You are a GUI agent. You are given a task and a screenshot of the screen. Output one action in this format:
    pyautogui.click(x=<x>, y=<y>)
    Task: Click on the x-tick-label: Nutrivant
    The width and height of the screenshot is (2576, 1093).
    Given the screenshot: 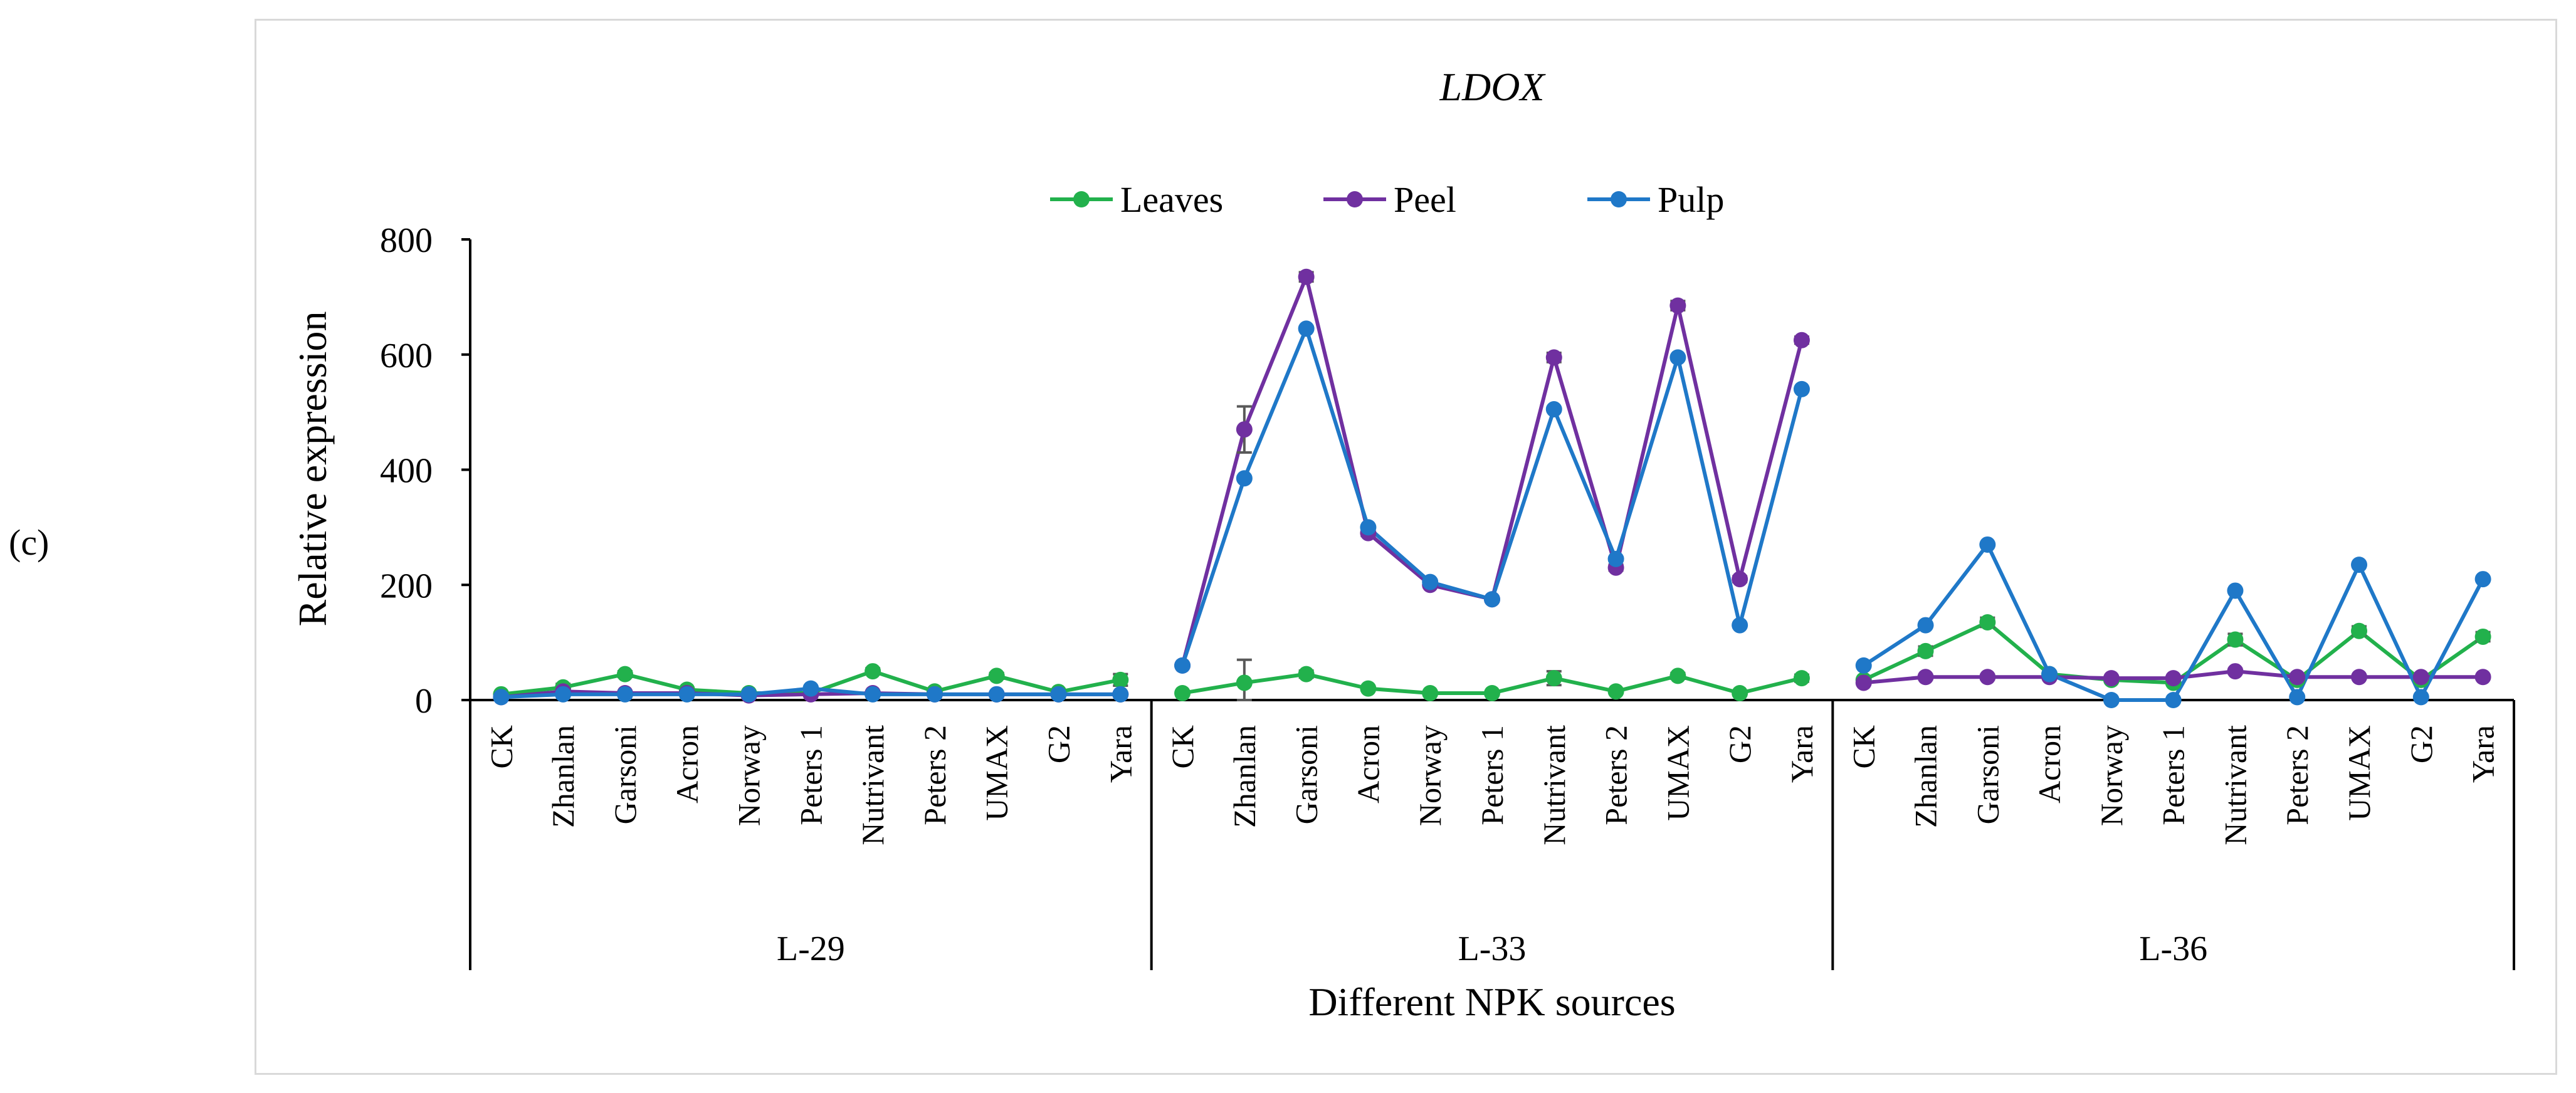 What is the action you would take?
    pyautogui.click(x=873, y=785)
    